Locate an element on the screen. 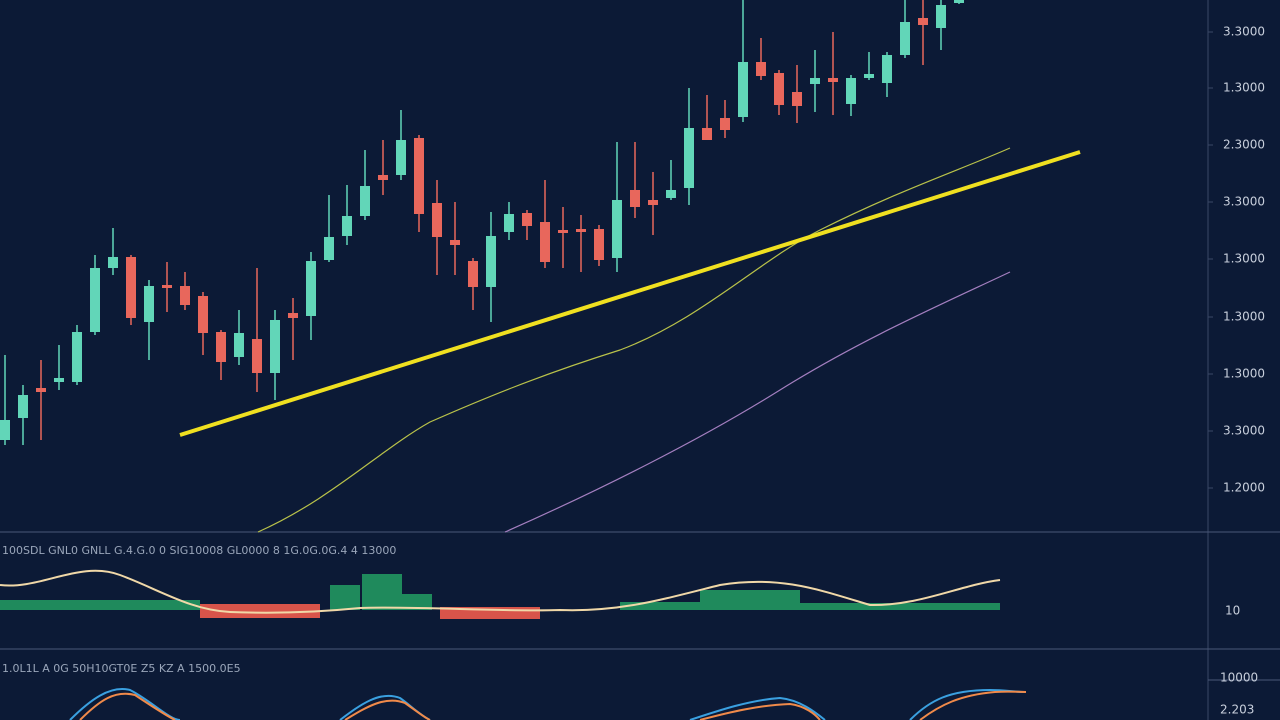 This screenshot has height=720, width=1280. y-tick-label: 1.2000 is located at coordinates (1244, 488).